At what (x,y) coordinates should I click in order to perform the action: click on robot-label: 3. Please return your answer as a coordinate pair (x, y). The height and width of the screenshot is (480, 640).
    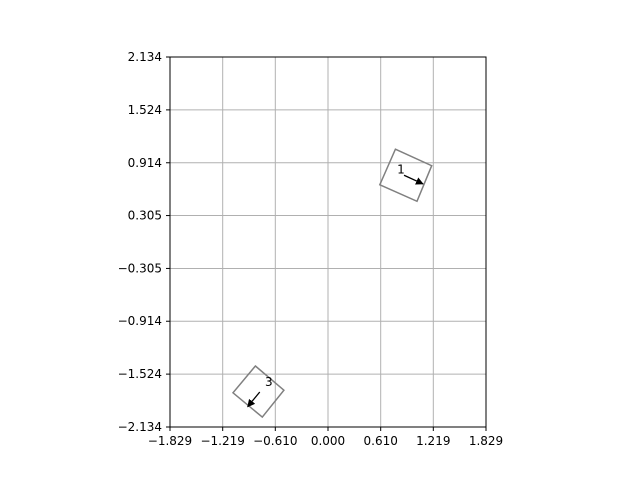
    Looking at the image, I should click on (269, 382).